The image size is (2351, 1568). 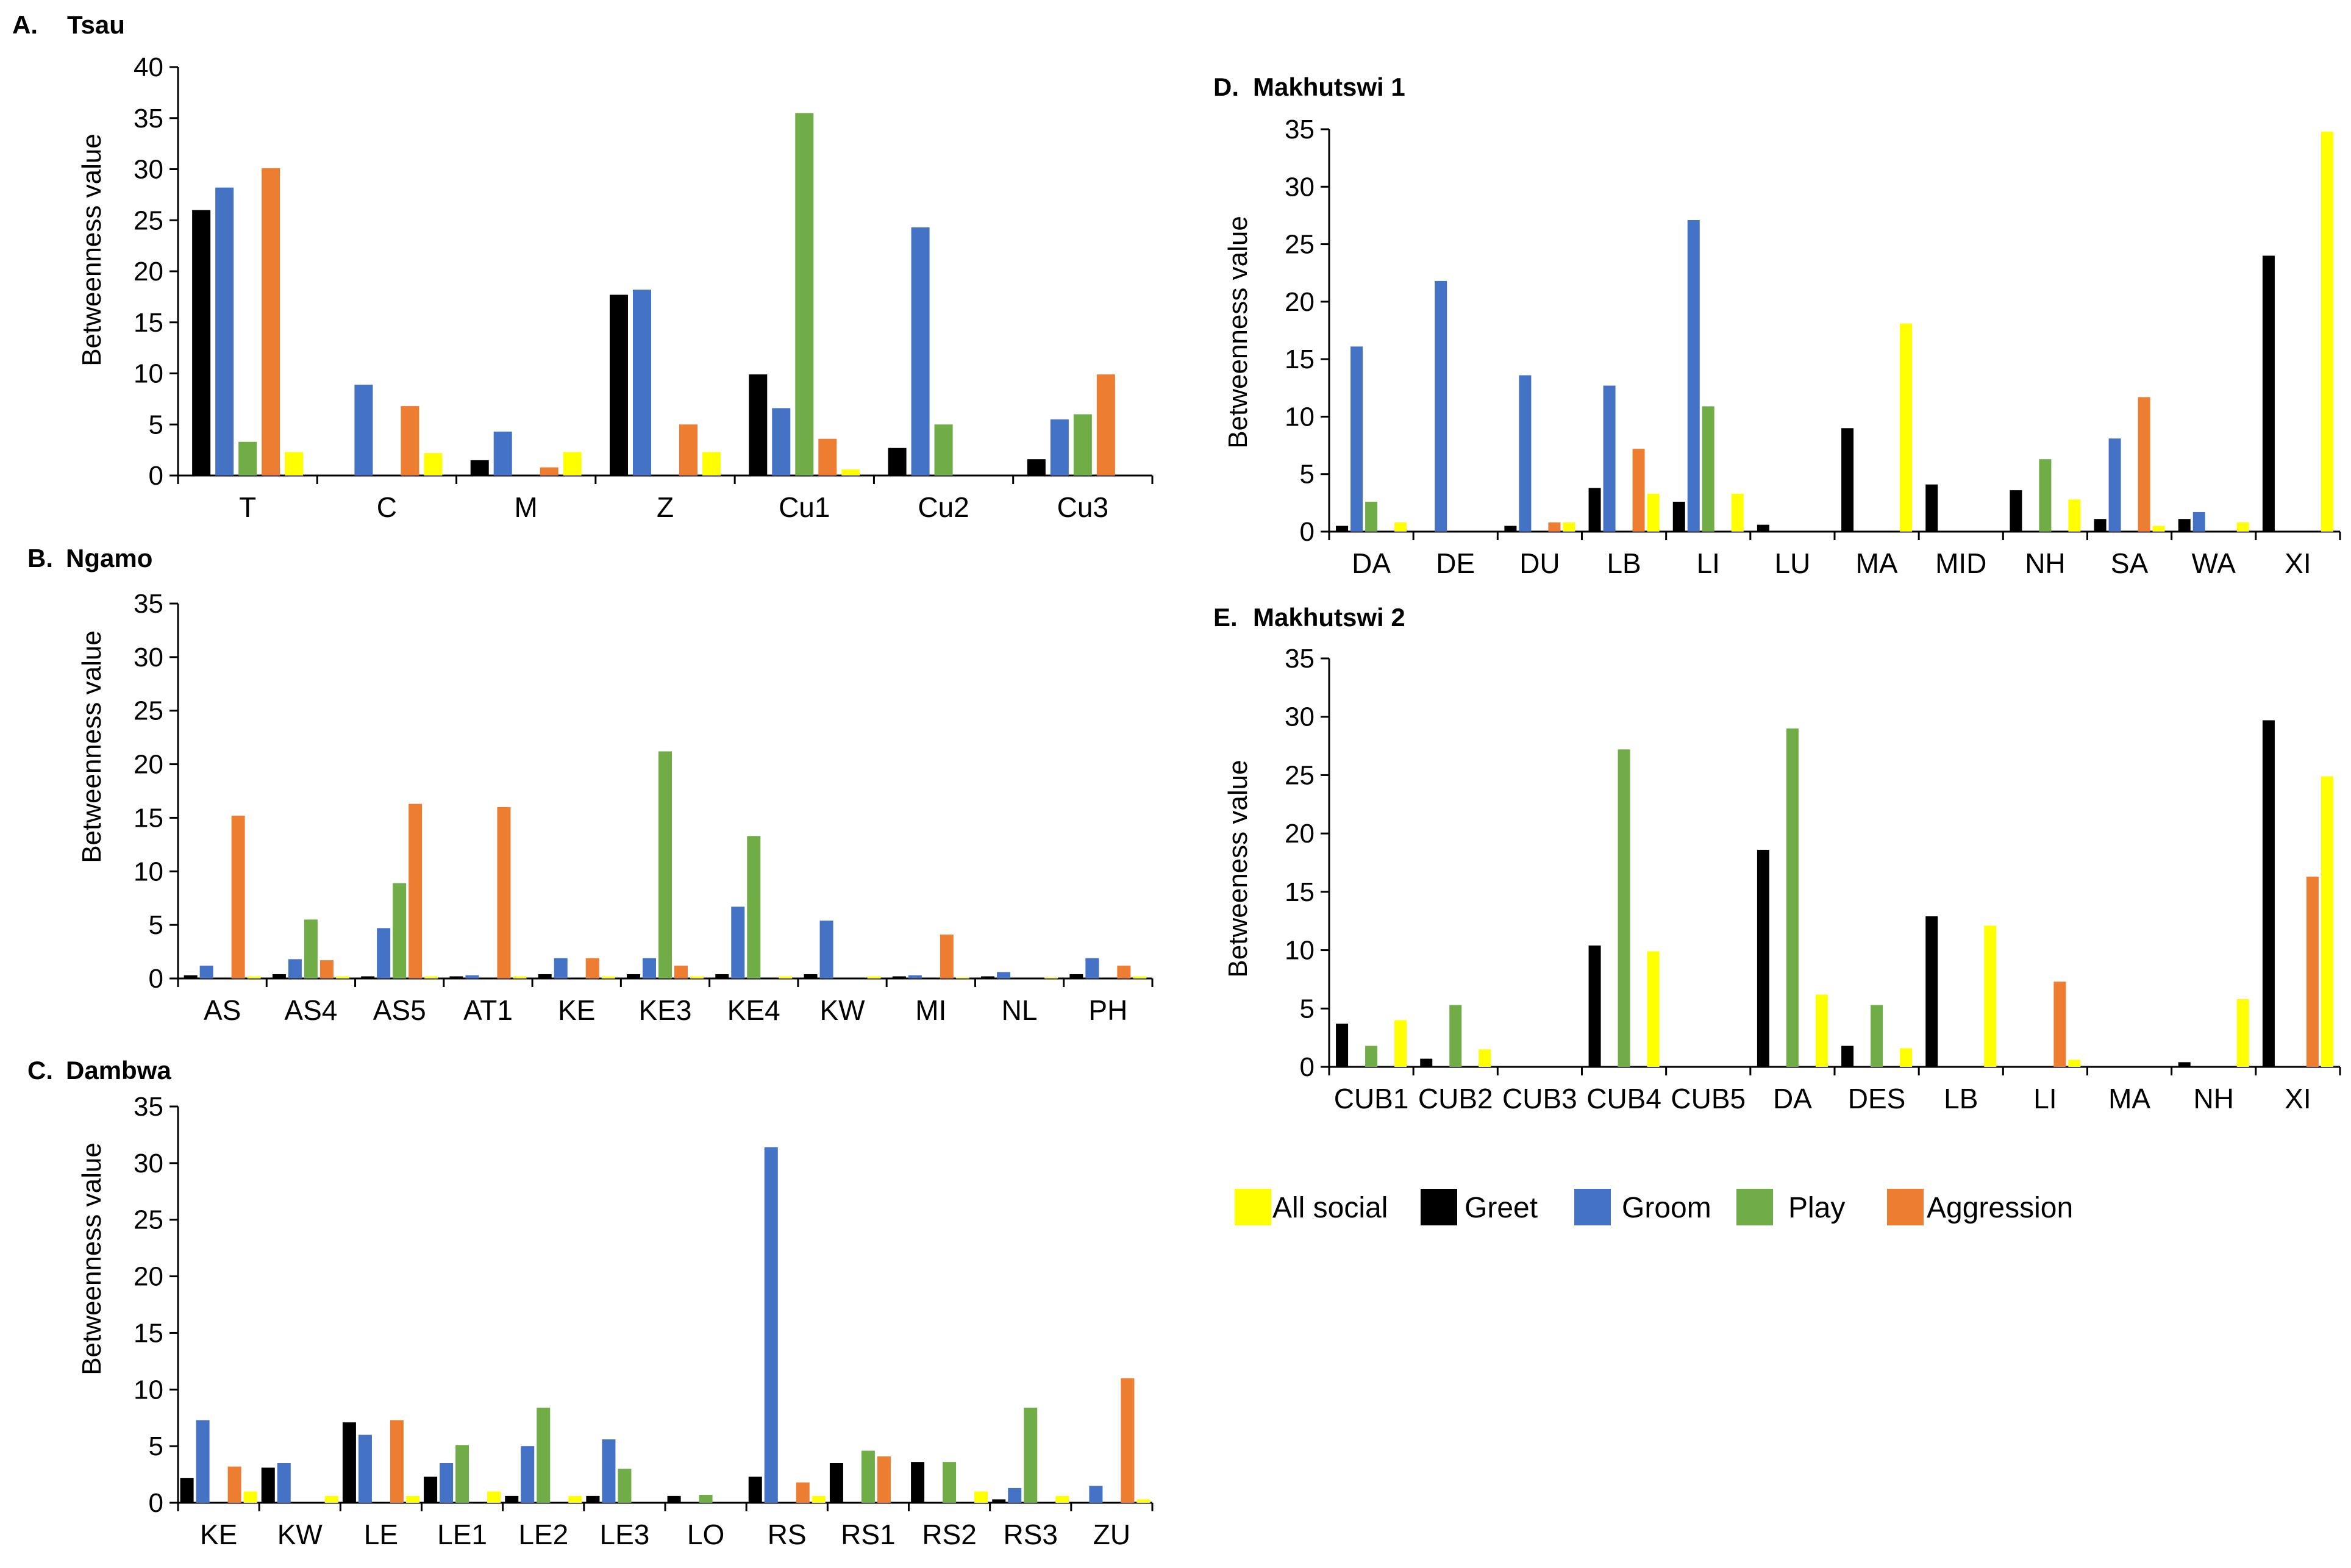 What do you see at coordinates (148, 1107) in the screenshot?
I see `panel-c-y-tick-label: 35` at bounding box center [148, 1107].